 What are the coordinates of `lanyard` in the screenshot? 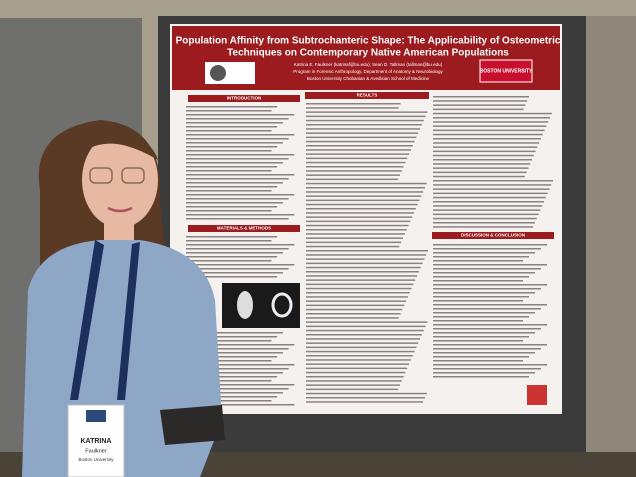 It's located at (128, 321).